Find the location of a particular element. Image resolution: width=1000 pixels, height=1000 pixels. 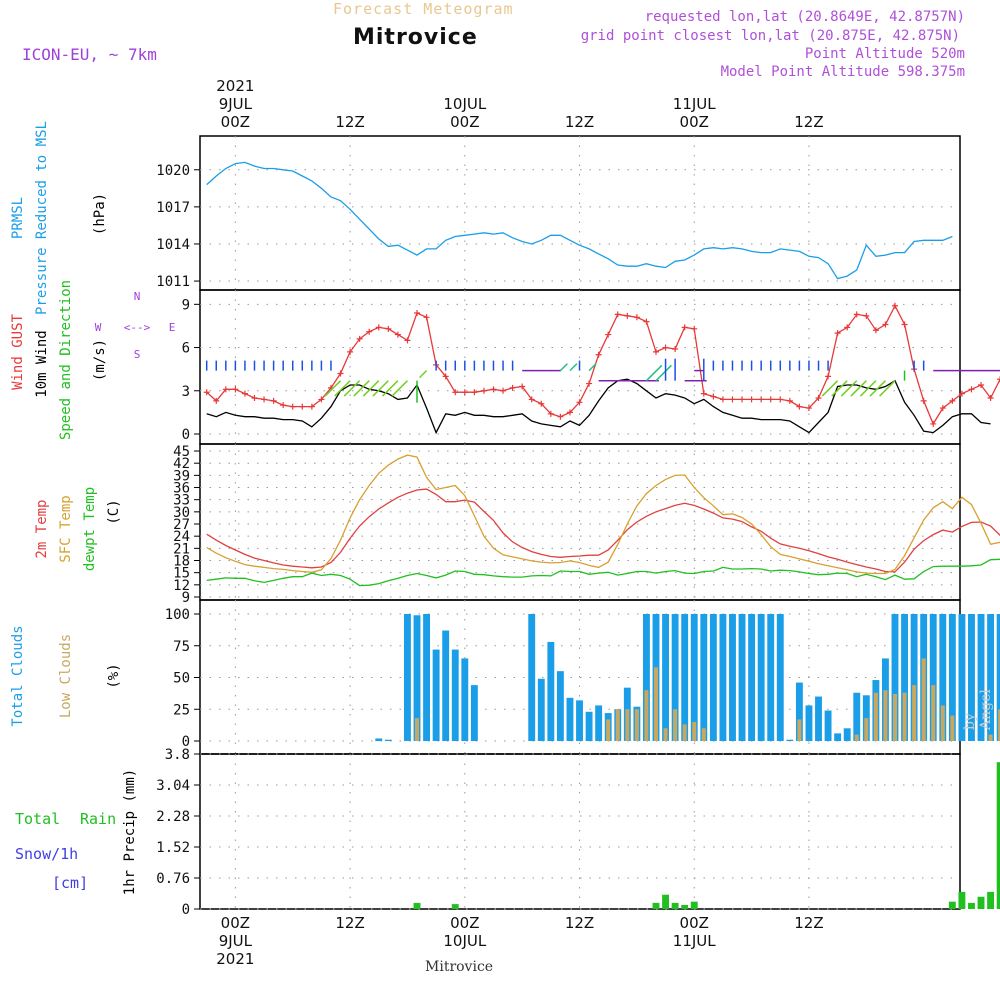

top-time-label: 00Z is located at coordinates (464, 122).